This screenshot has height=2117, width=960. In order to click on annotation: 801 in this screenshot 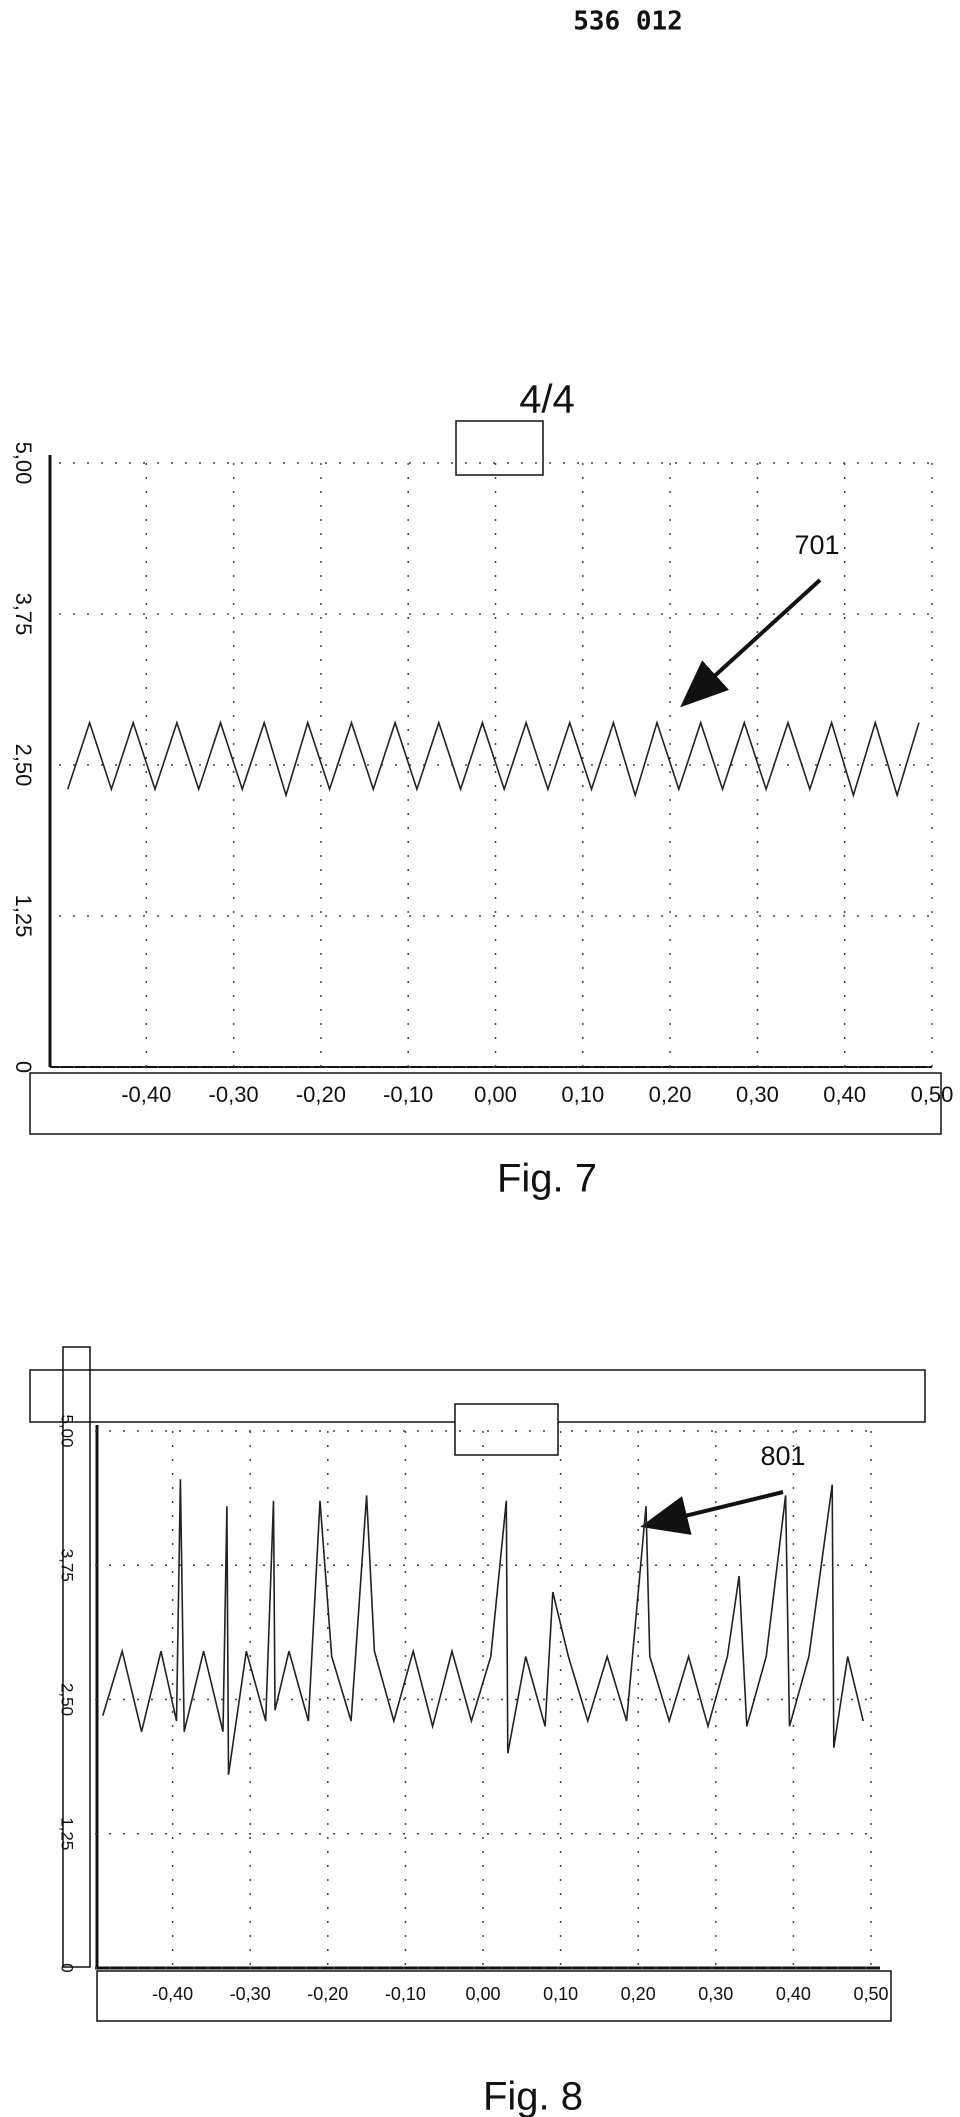, I will do `click(782, 1456)`.